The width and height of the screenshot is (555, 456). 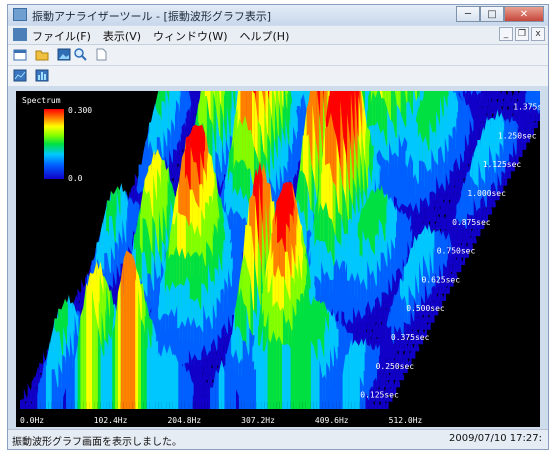 I want to click on spectrum-view-icon, so click(x=42, y=75).